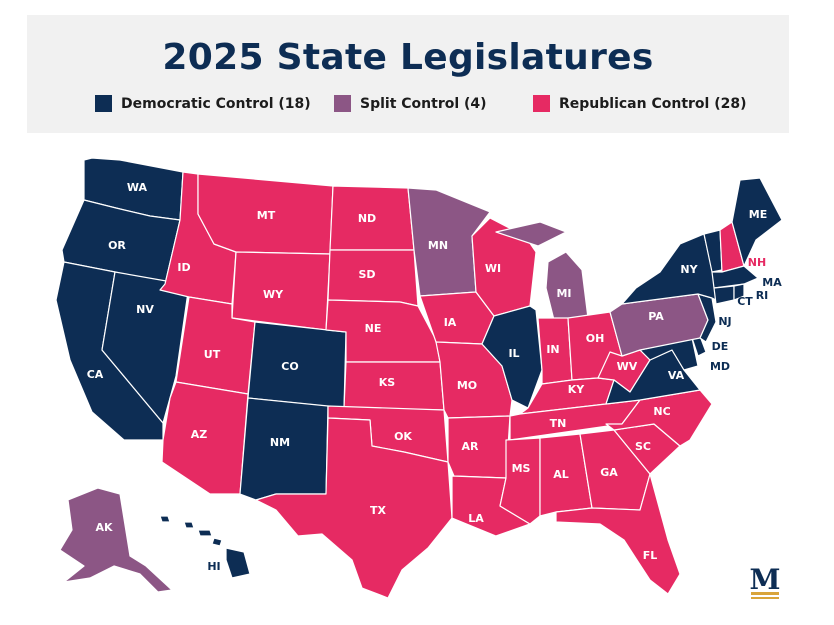 Image resolution: width=834 pixels, height=625 pixels. I want to click on label-nv: NV, so click(145, 309).